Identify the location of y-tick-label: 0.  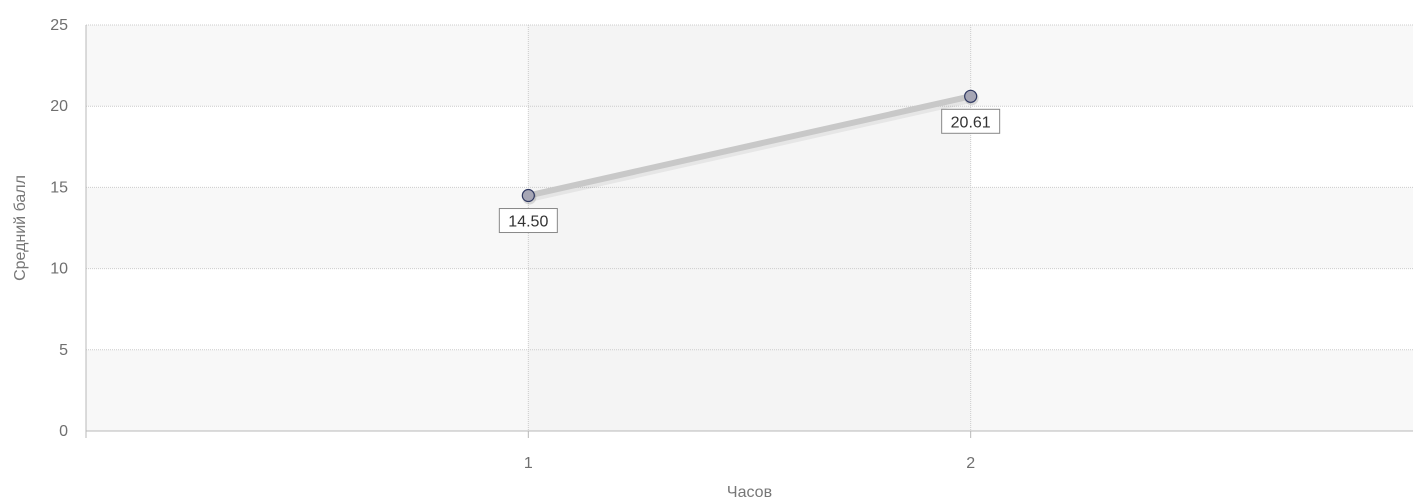
(63, 431).